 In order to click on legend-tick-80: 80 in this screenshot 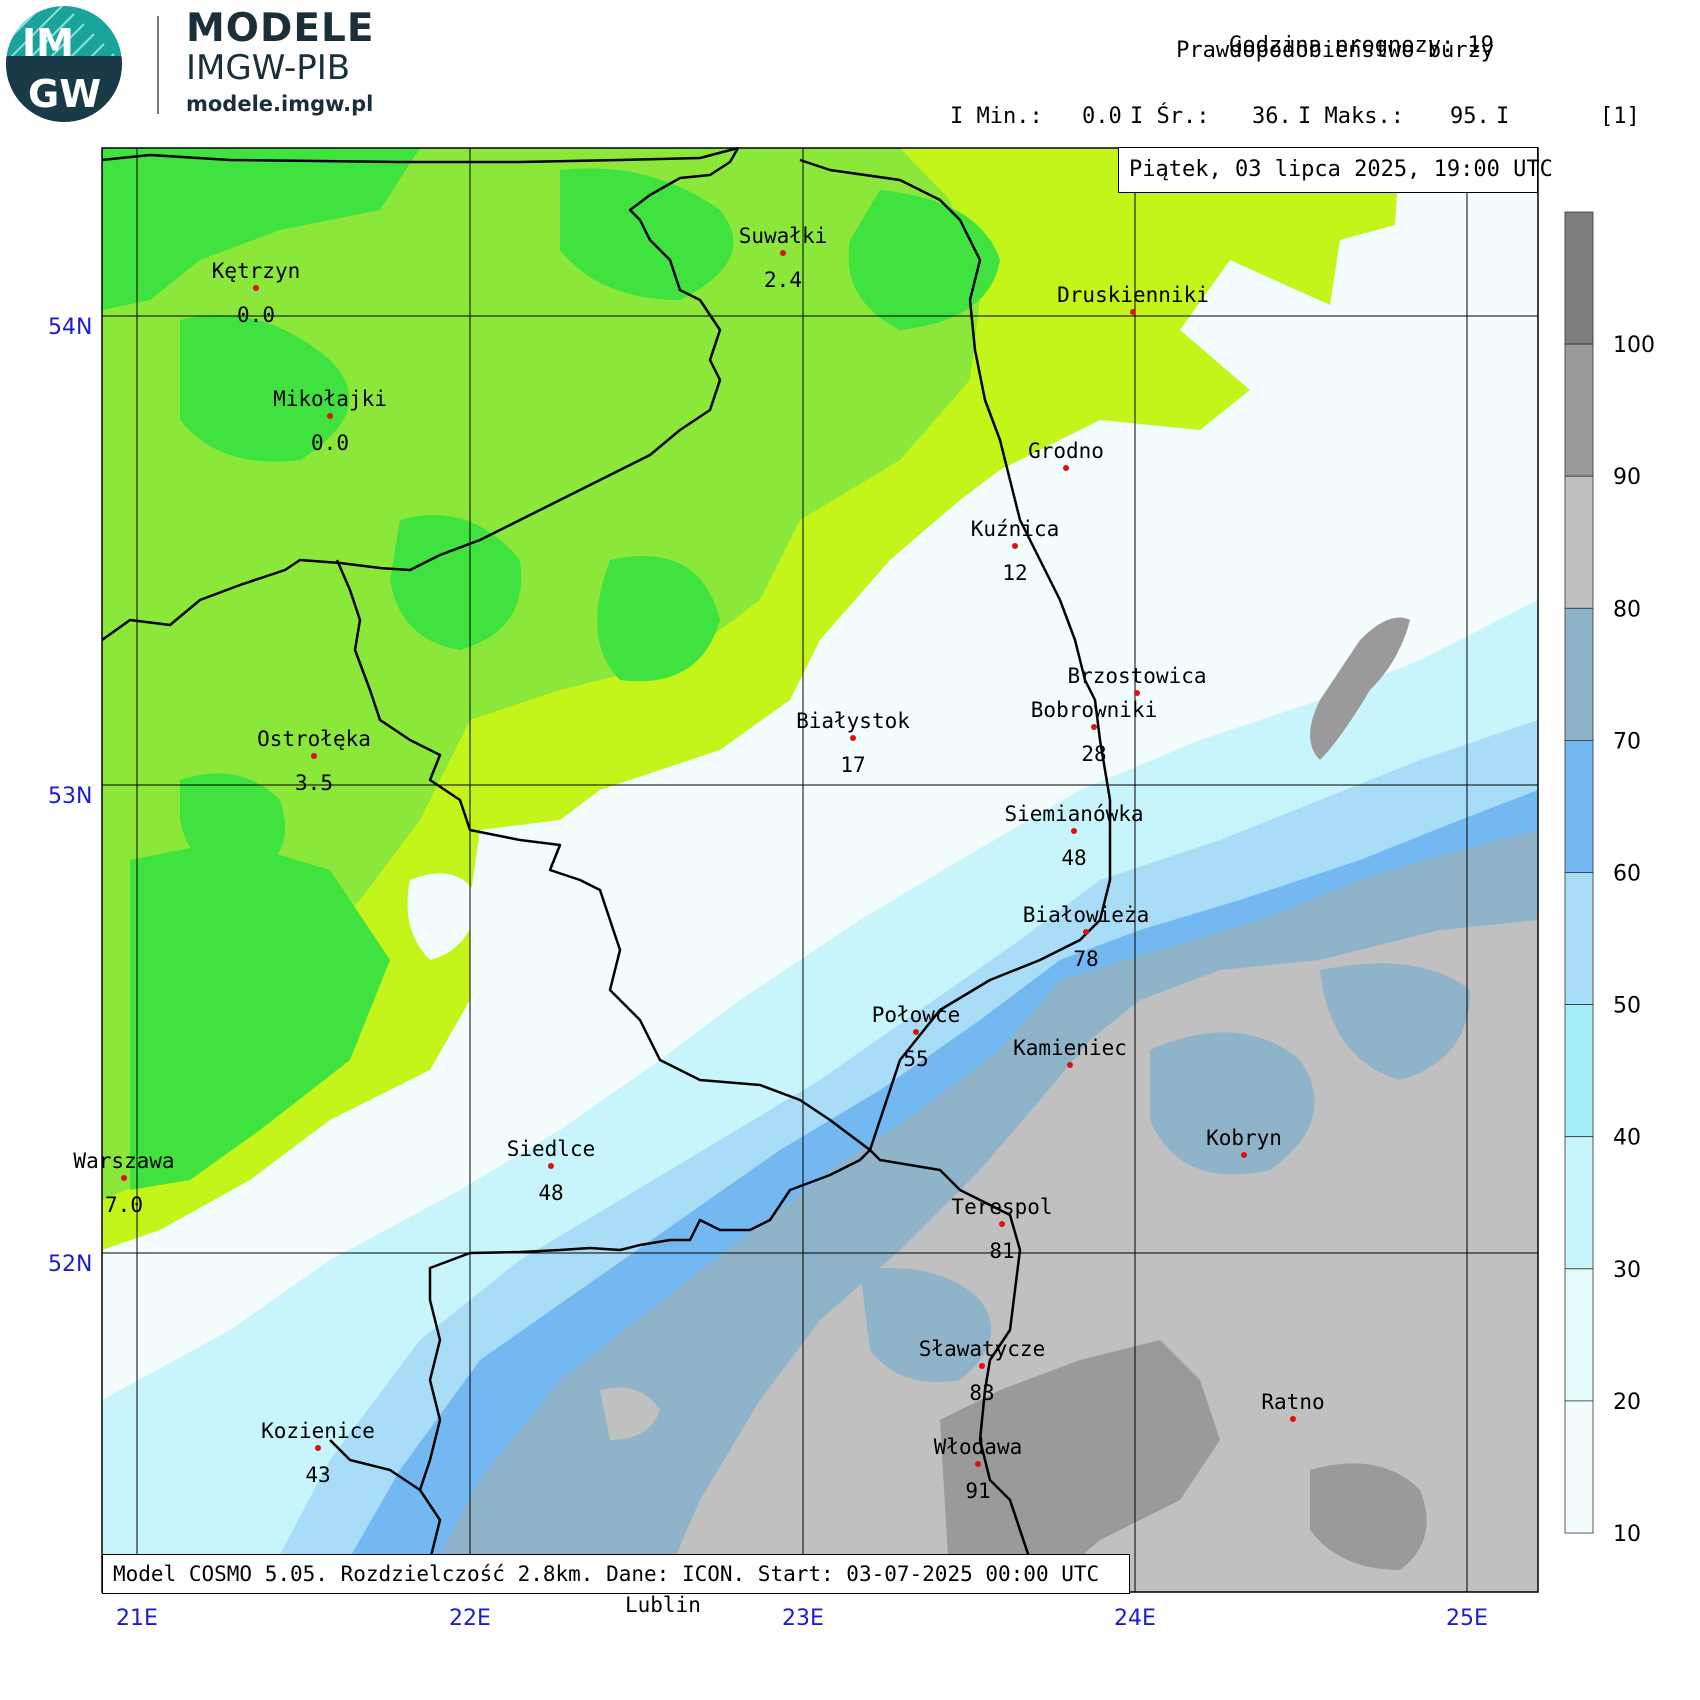, I will do `click(1627, 609)`.